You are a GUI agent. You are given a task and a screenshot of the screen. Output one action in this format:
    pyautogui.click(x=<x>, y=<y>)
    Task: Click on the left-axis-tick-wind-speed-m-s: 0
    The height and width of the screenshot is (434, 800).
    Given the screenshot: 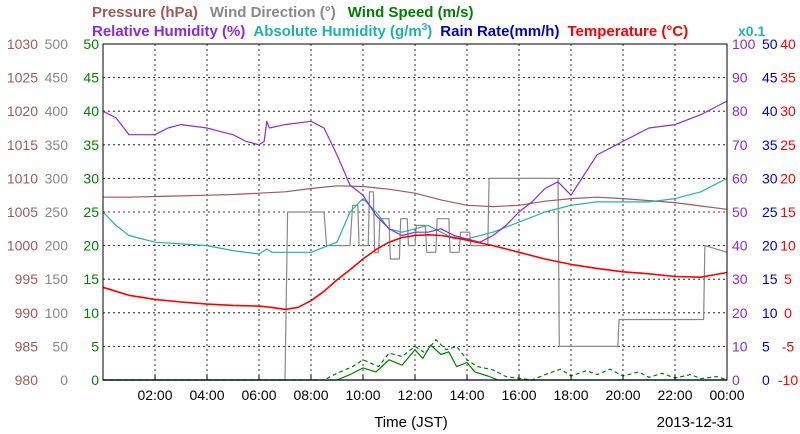 What is the action you would take?
    pyautogui.click(x=95, y=380)
    